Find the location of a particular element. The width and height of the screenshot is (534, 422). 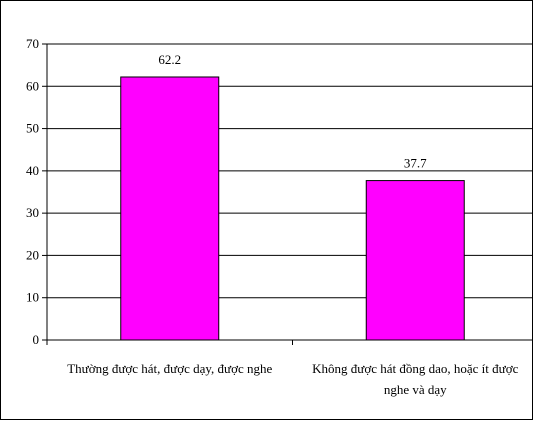

y-tick-label-10: 10 is located at coordinates (32, 297).